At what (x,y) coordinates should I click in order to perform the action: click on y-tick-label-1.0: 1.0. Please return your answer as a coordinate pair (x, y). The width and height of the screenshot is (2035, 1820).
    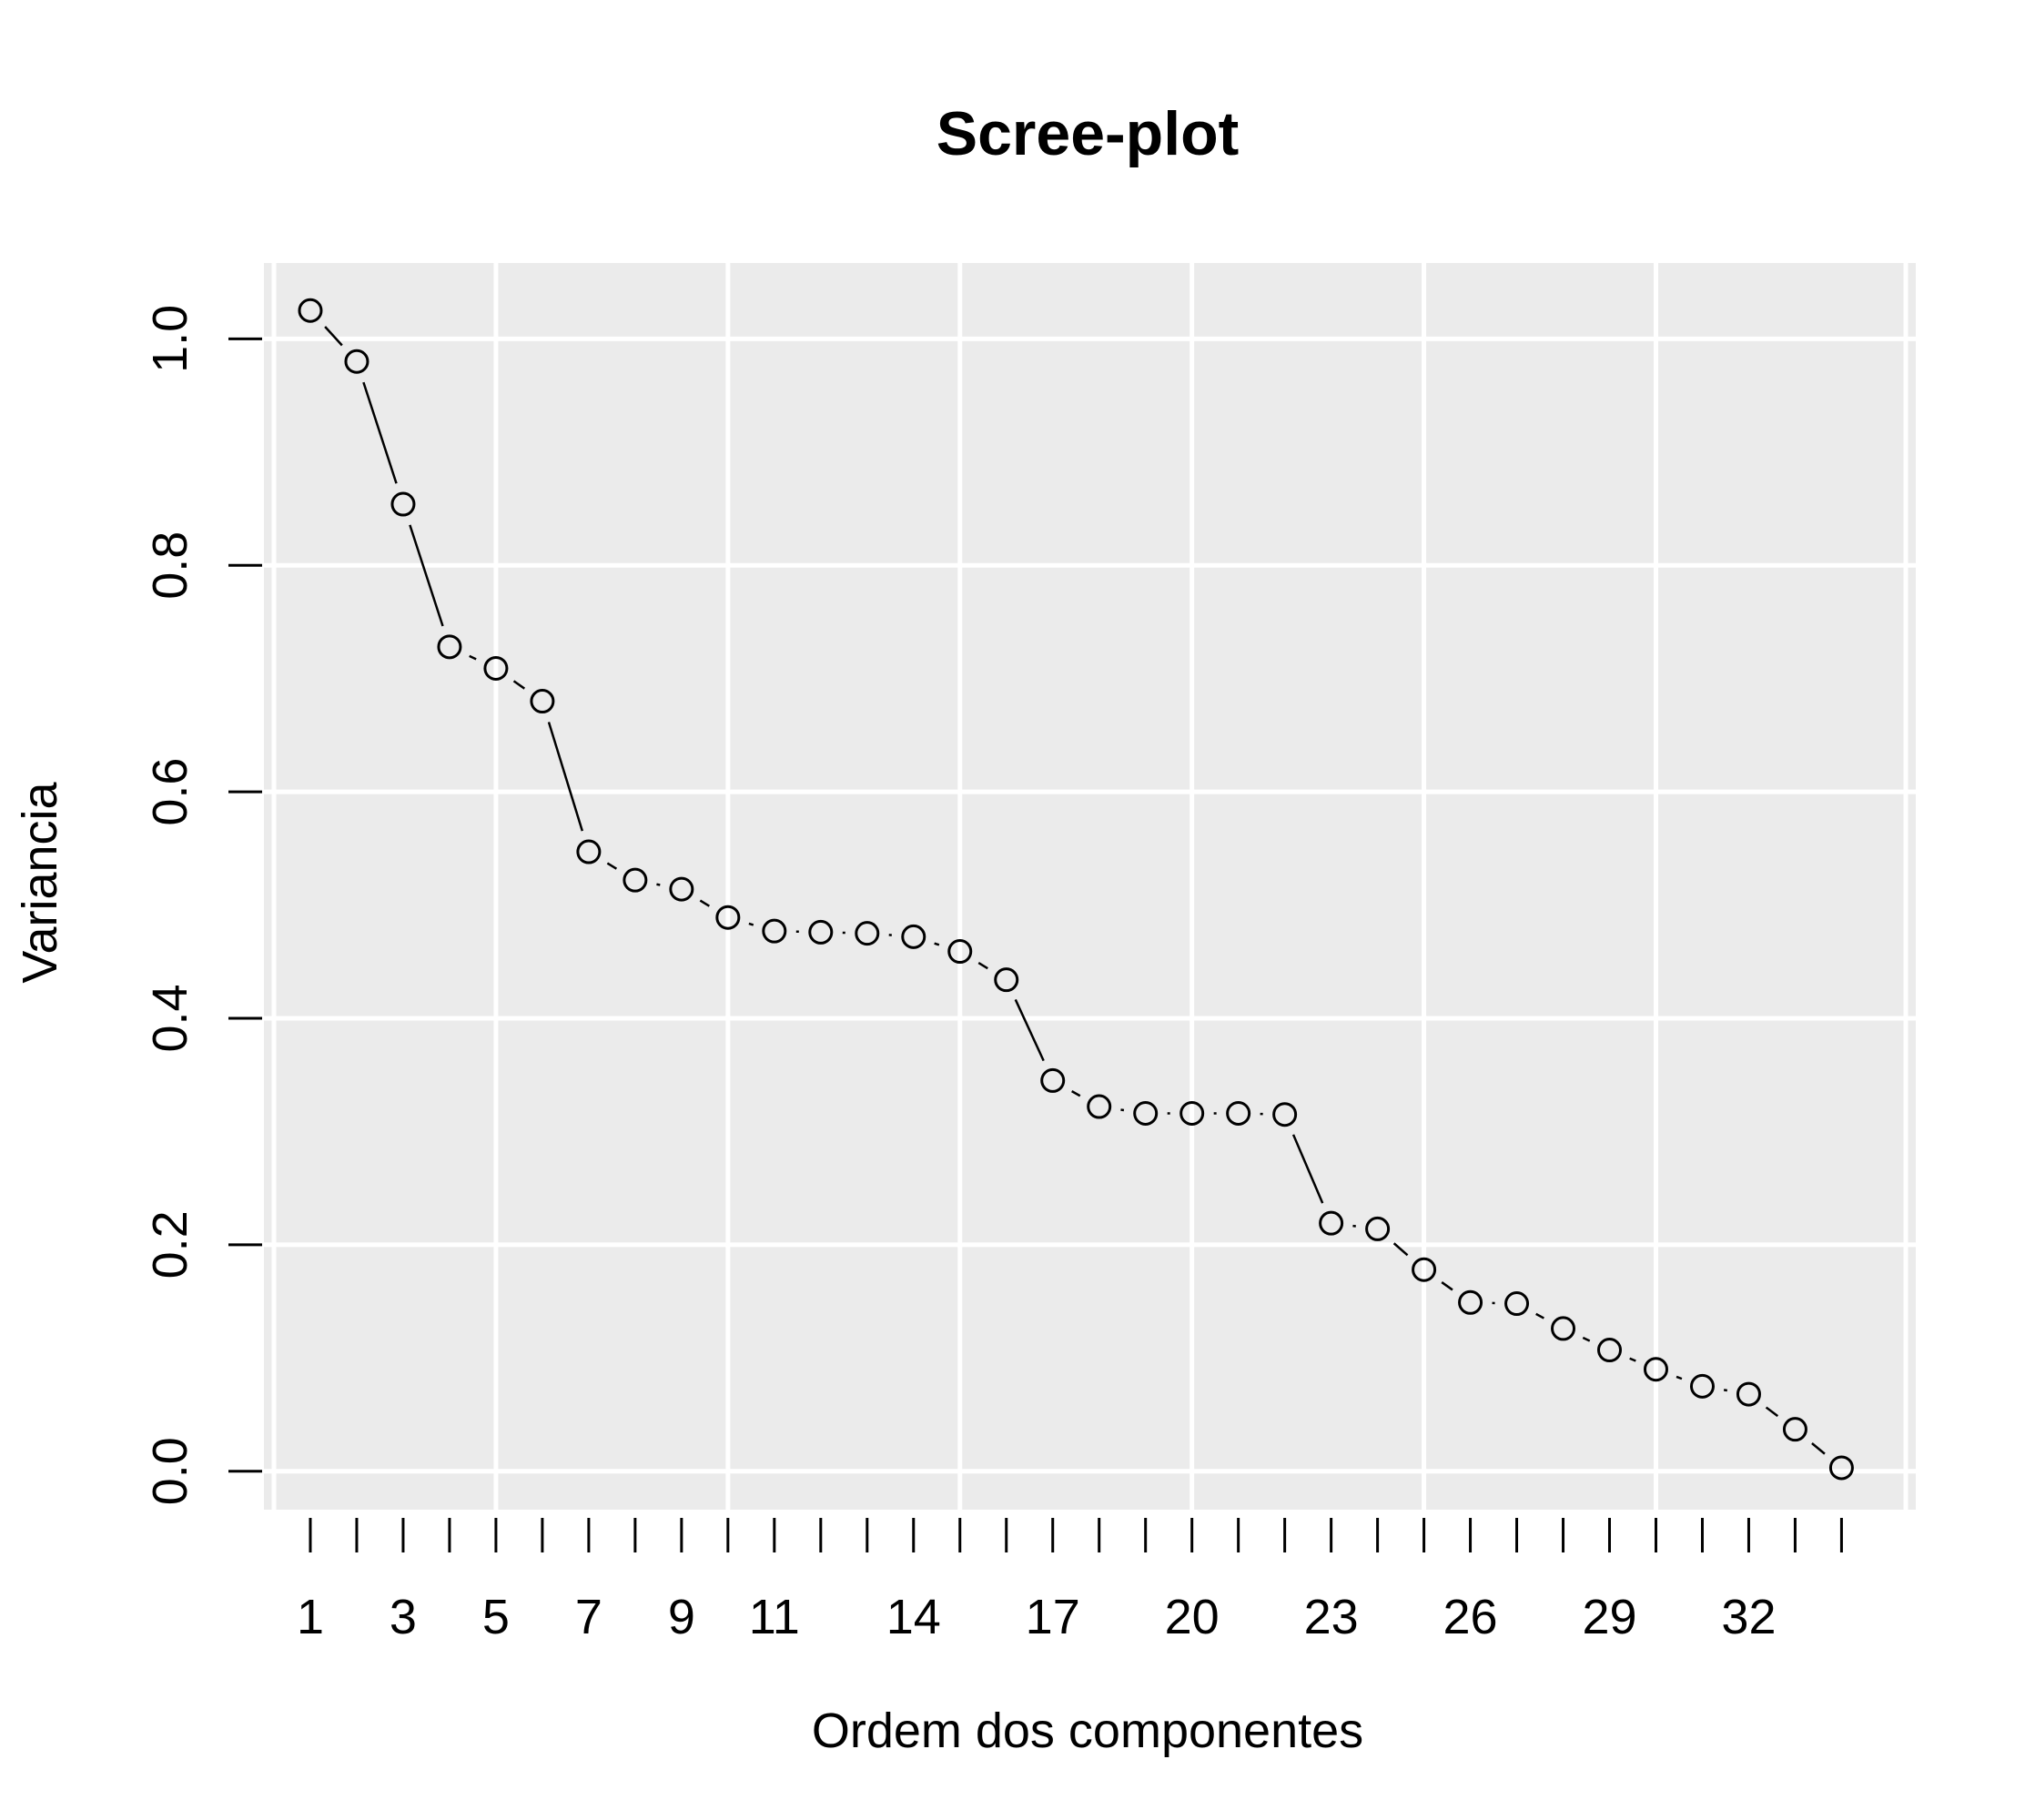
    Looking at the image, I should click on (170, 339).